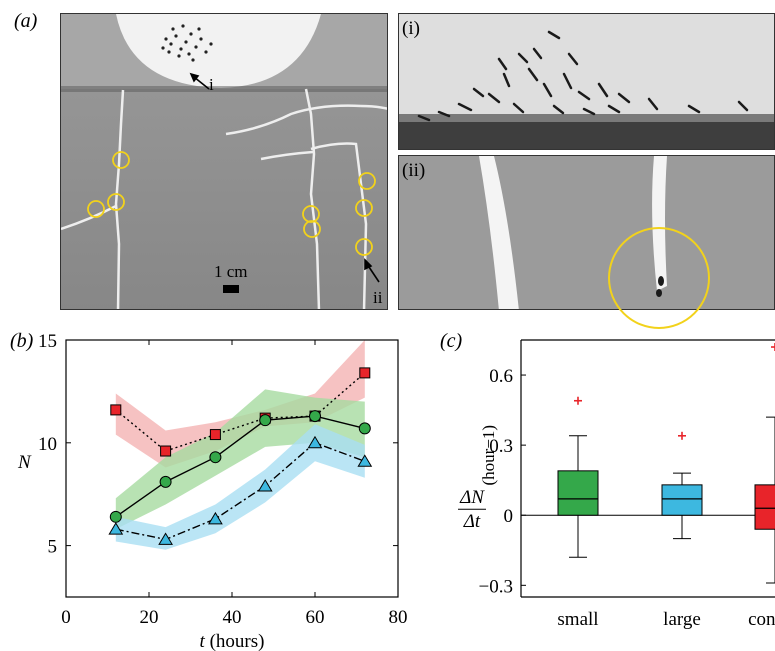 Image resolution: width=775 pixels, height=651 pixels. What do you see at coordinates (472, 521) in the screenshot?
I see `y-label-denominator: Δt` at bounding box center [472, 521].